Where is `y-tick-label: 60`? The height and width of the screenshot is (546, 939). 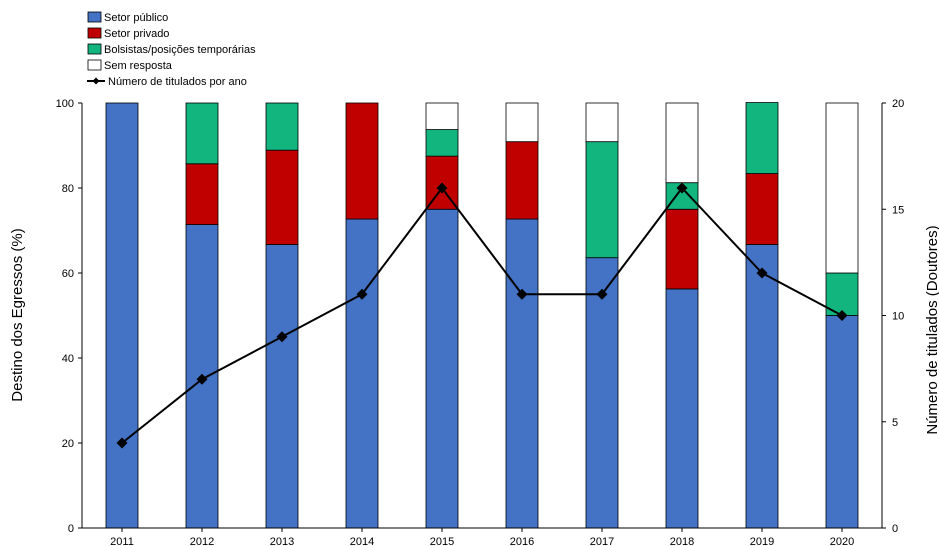 y-tick-label: 60 is located at coordinates (68, 274).